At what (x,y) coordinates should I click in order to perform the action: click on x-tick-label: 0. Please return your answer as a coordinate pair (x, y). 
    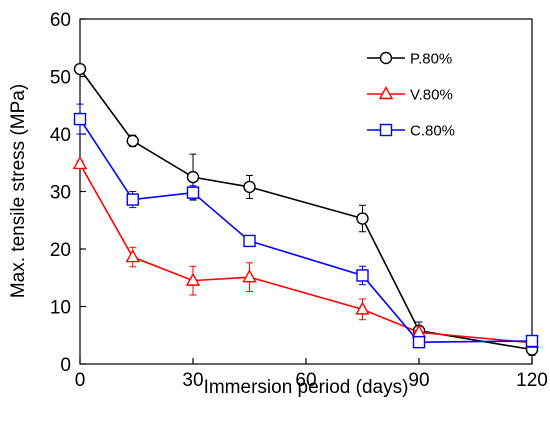
    Looking at the image, I should click on (80, 380).